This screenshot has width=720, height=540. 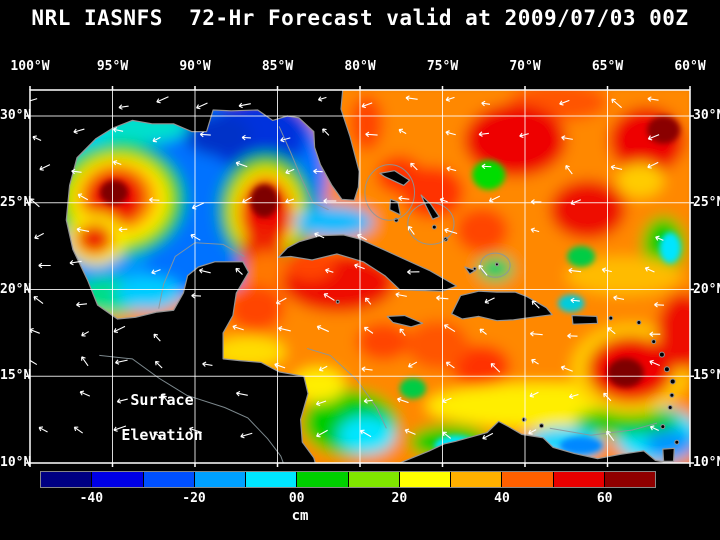 What do you see at coordinates (360, 66) in the screenshot?
I see `lon-tick-label: 80°W` at bounding box center [360, 66].